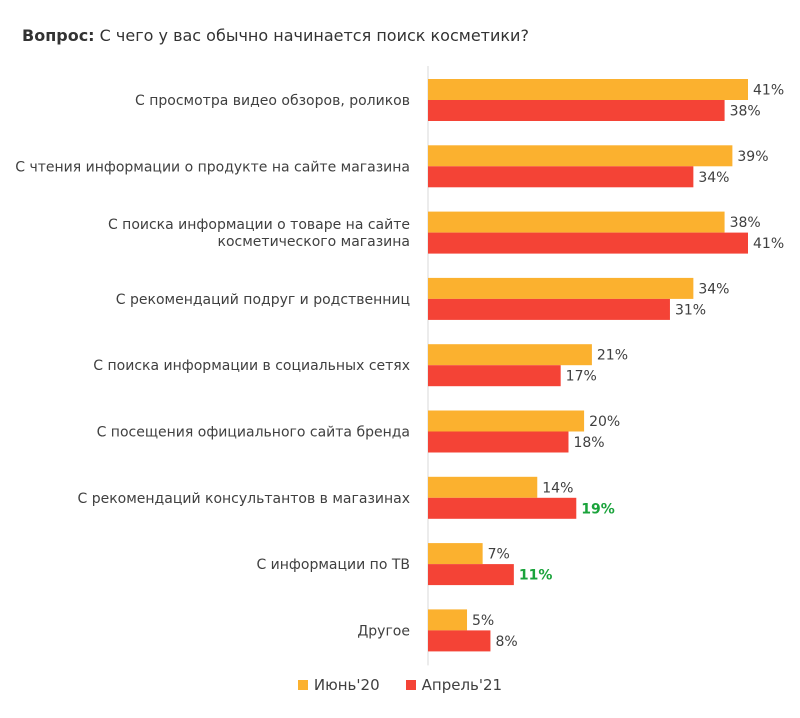 The width and height of the screenshot is (800, 718). What do you see at coordinates (243, 499) in the screenshot?
I see `category-label: С рекомендаций консультантов в магазинах` at bounding box center [243, 499].